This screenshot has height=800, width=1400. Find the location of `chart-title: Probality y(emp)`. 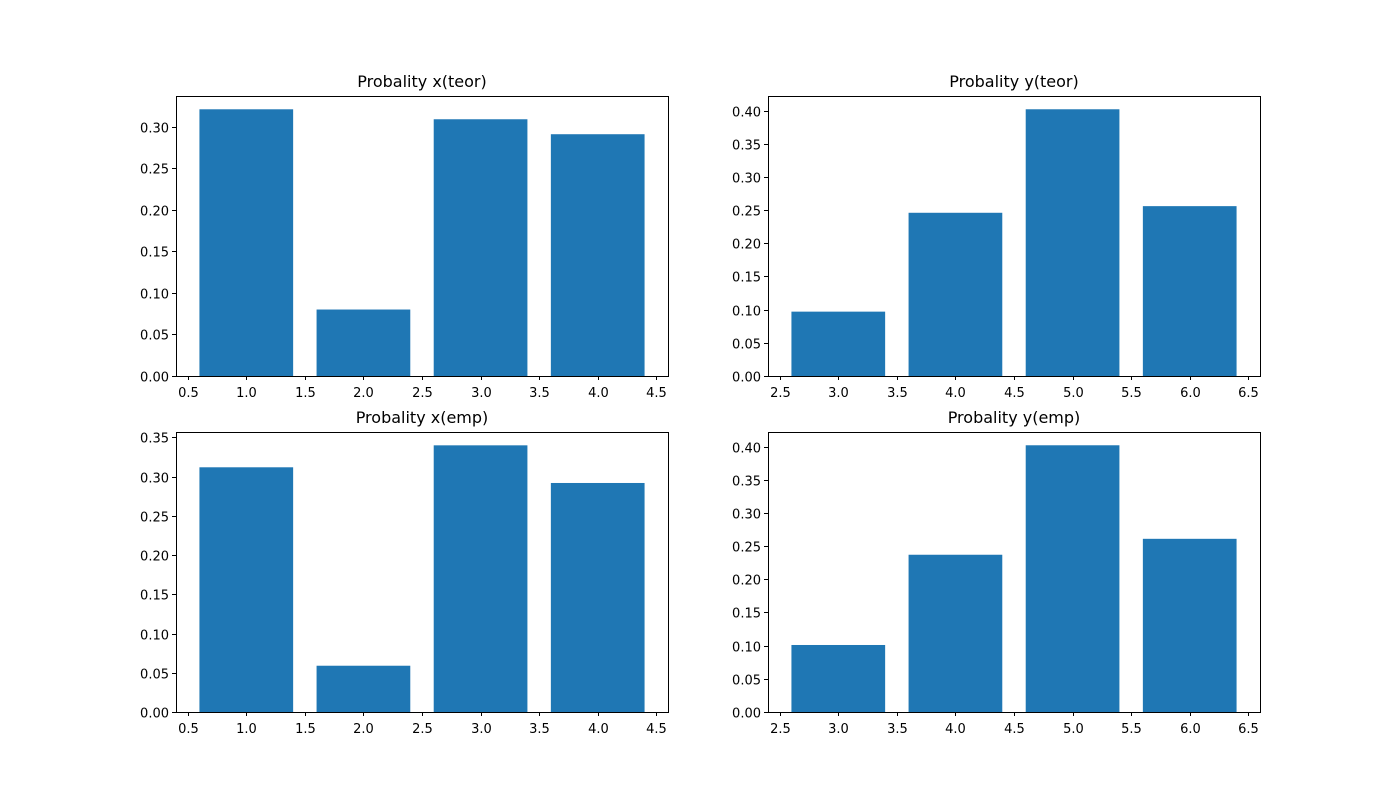

chart-title: Probality y(emp) is located at coordinates (1014, 417).